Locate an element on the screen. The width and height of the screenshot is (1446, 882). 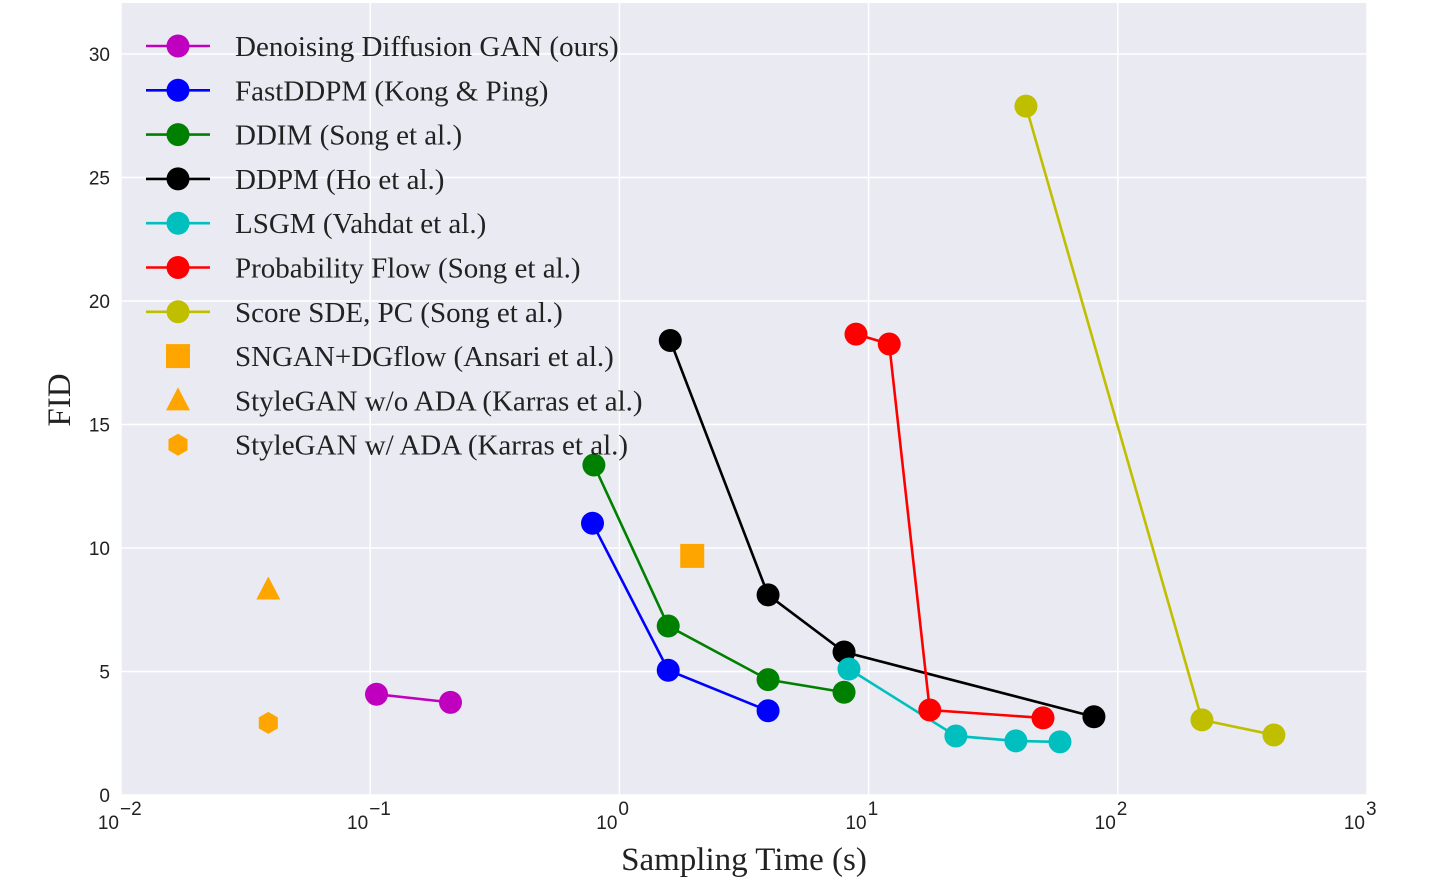
legend-label: Score SDE, PC (Song et al.) is located at coordinates (399, 313).